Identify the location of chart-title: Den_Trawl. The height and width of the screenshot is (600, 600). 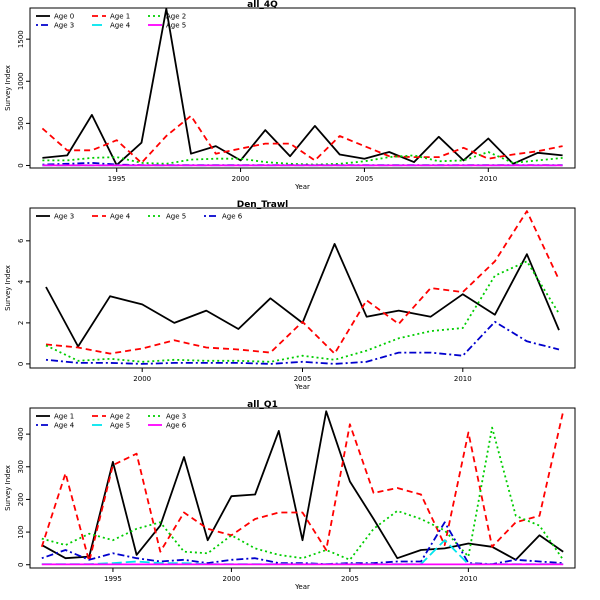
(263, 205).